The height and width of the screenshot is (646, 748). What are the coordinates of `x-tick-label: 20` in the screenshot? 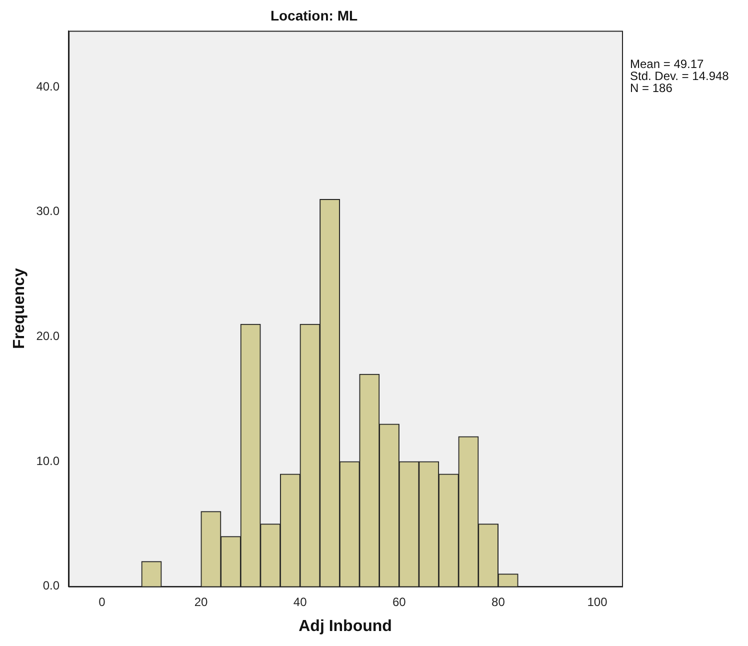 It's located at (201, 601).